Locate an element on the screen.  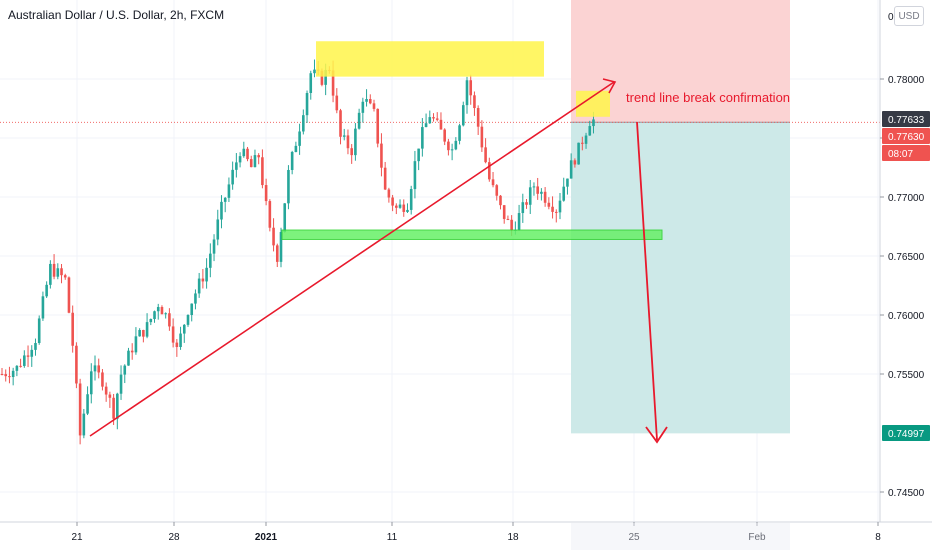
time-tick-label: 25 is located at coordinates (634, 537).